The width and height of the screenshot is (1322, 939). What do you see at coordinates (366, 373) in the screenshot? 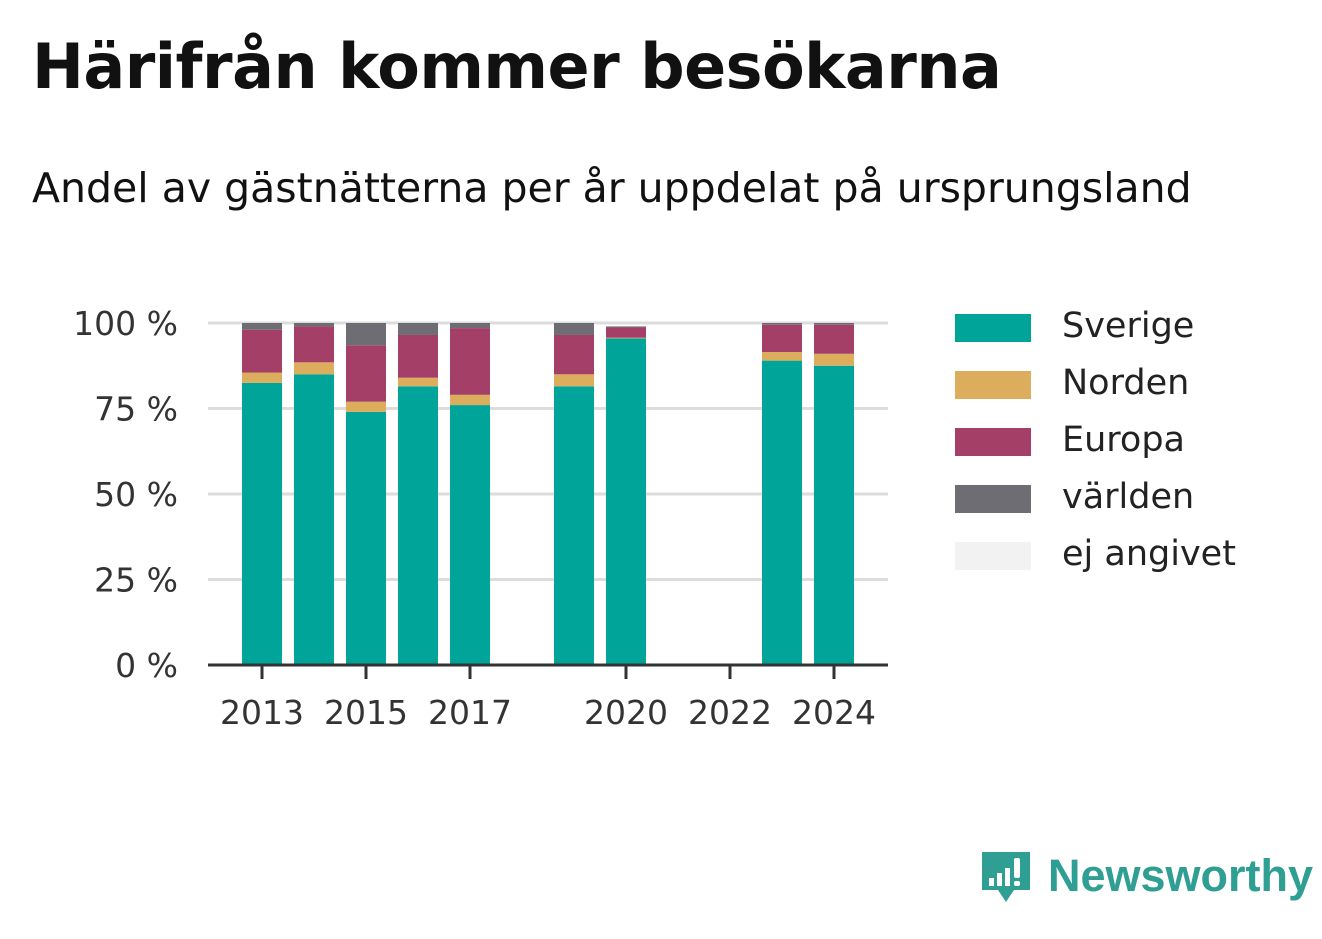
I see `bar-2015-europa` at bounding box center [366, 373].